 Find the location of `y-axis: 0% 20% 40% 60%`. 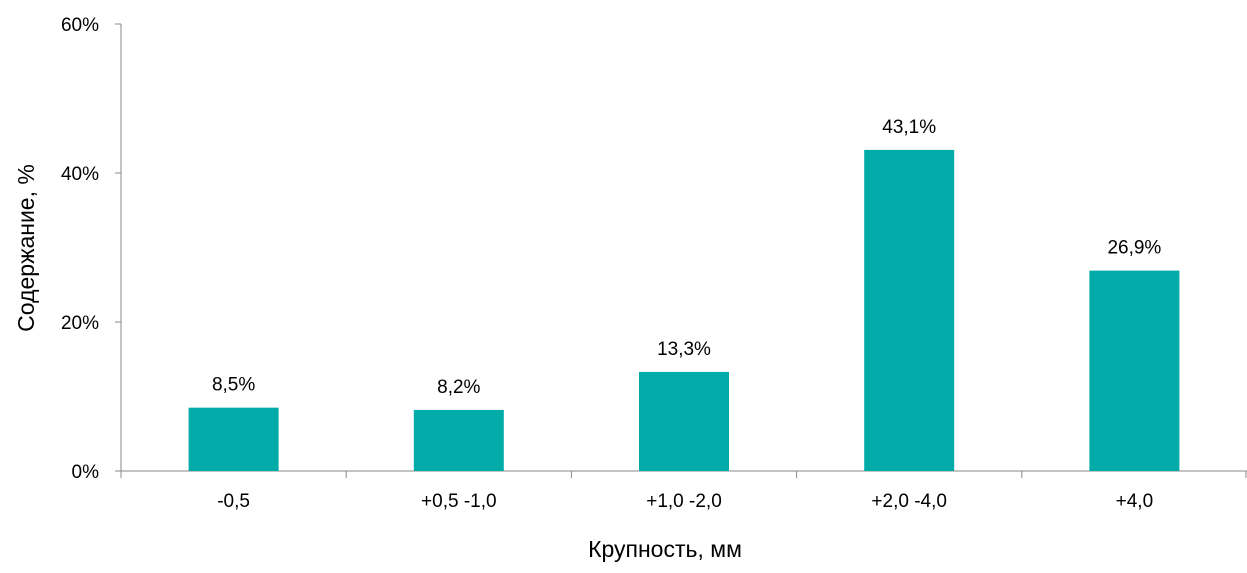

y-axis: 0% 20% 40% 60% is located at coordinates (91, 249).